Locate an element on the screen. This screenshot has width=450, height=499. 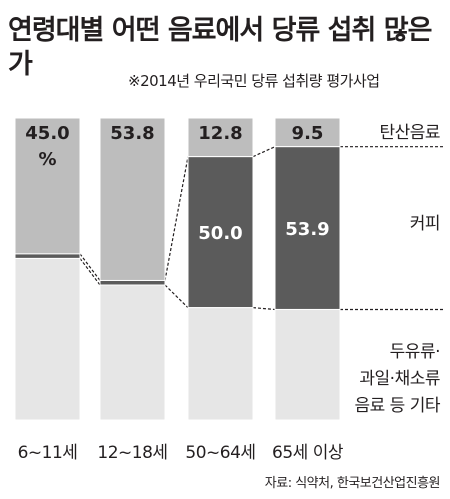
data-label: 45.0 is located at coordinates (47, 133).